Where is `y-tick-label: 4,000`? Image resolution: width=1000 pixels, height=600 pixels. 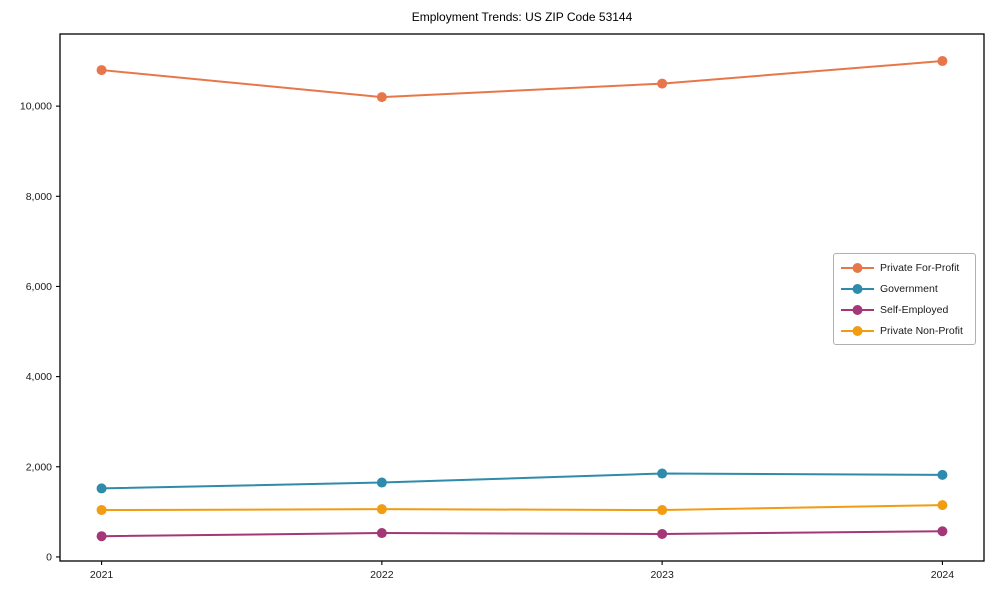
y-tick-label: 4,000 is located at coordinates (39, 377).